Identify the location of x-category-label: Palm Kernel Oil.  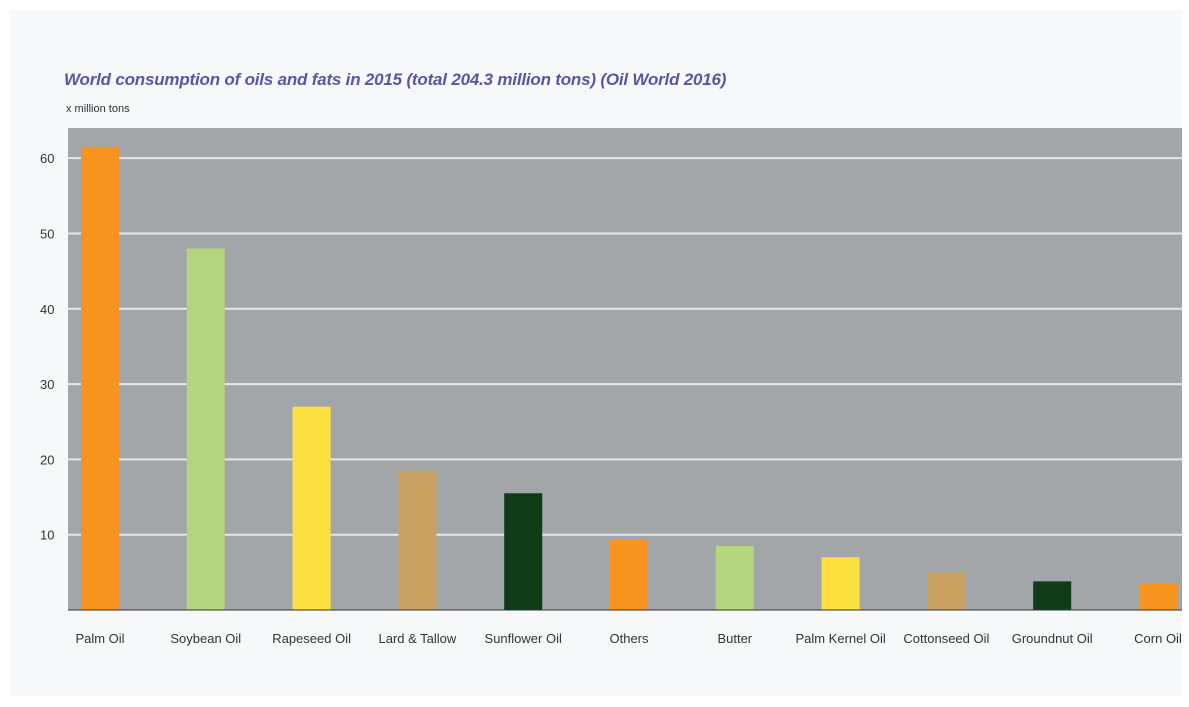
(840, 638).